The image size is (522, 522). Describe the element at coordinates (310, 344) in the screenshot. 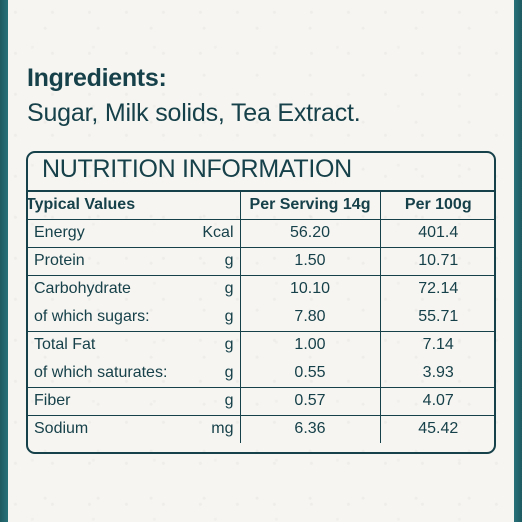

I see `serving-value: 1.00` at that location.